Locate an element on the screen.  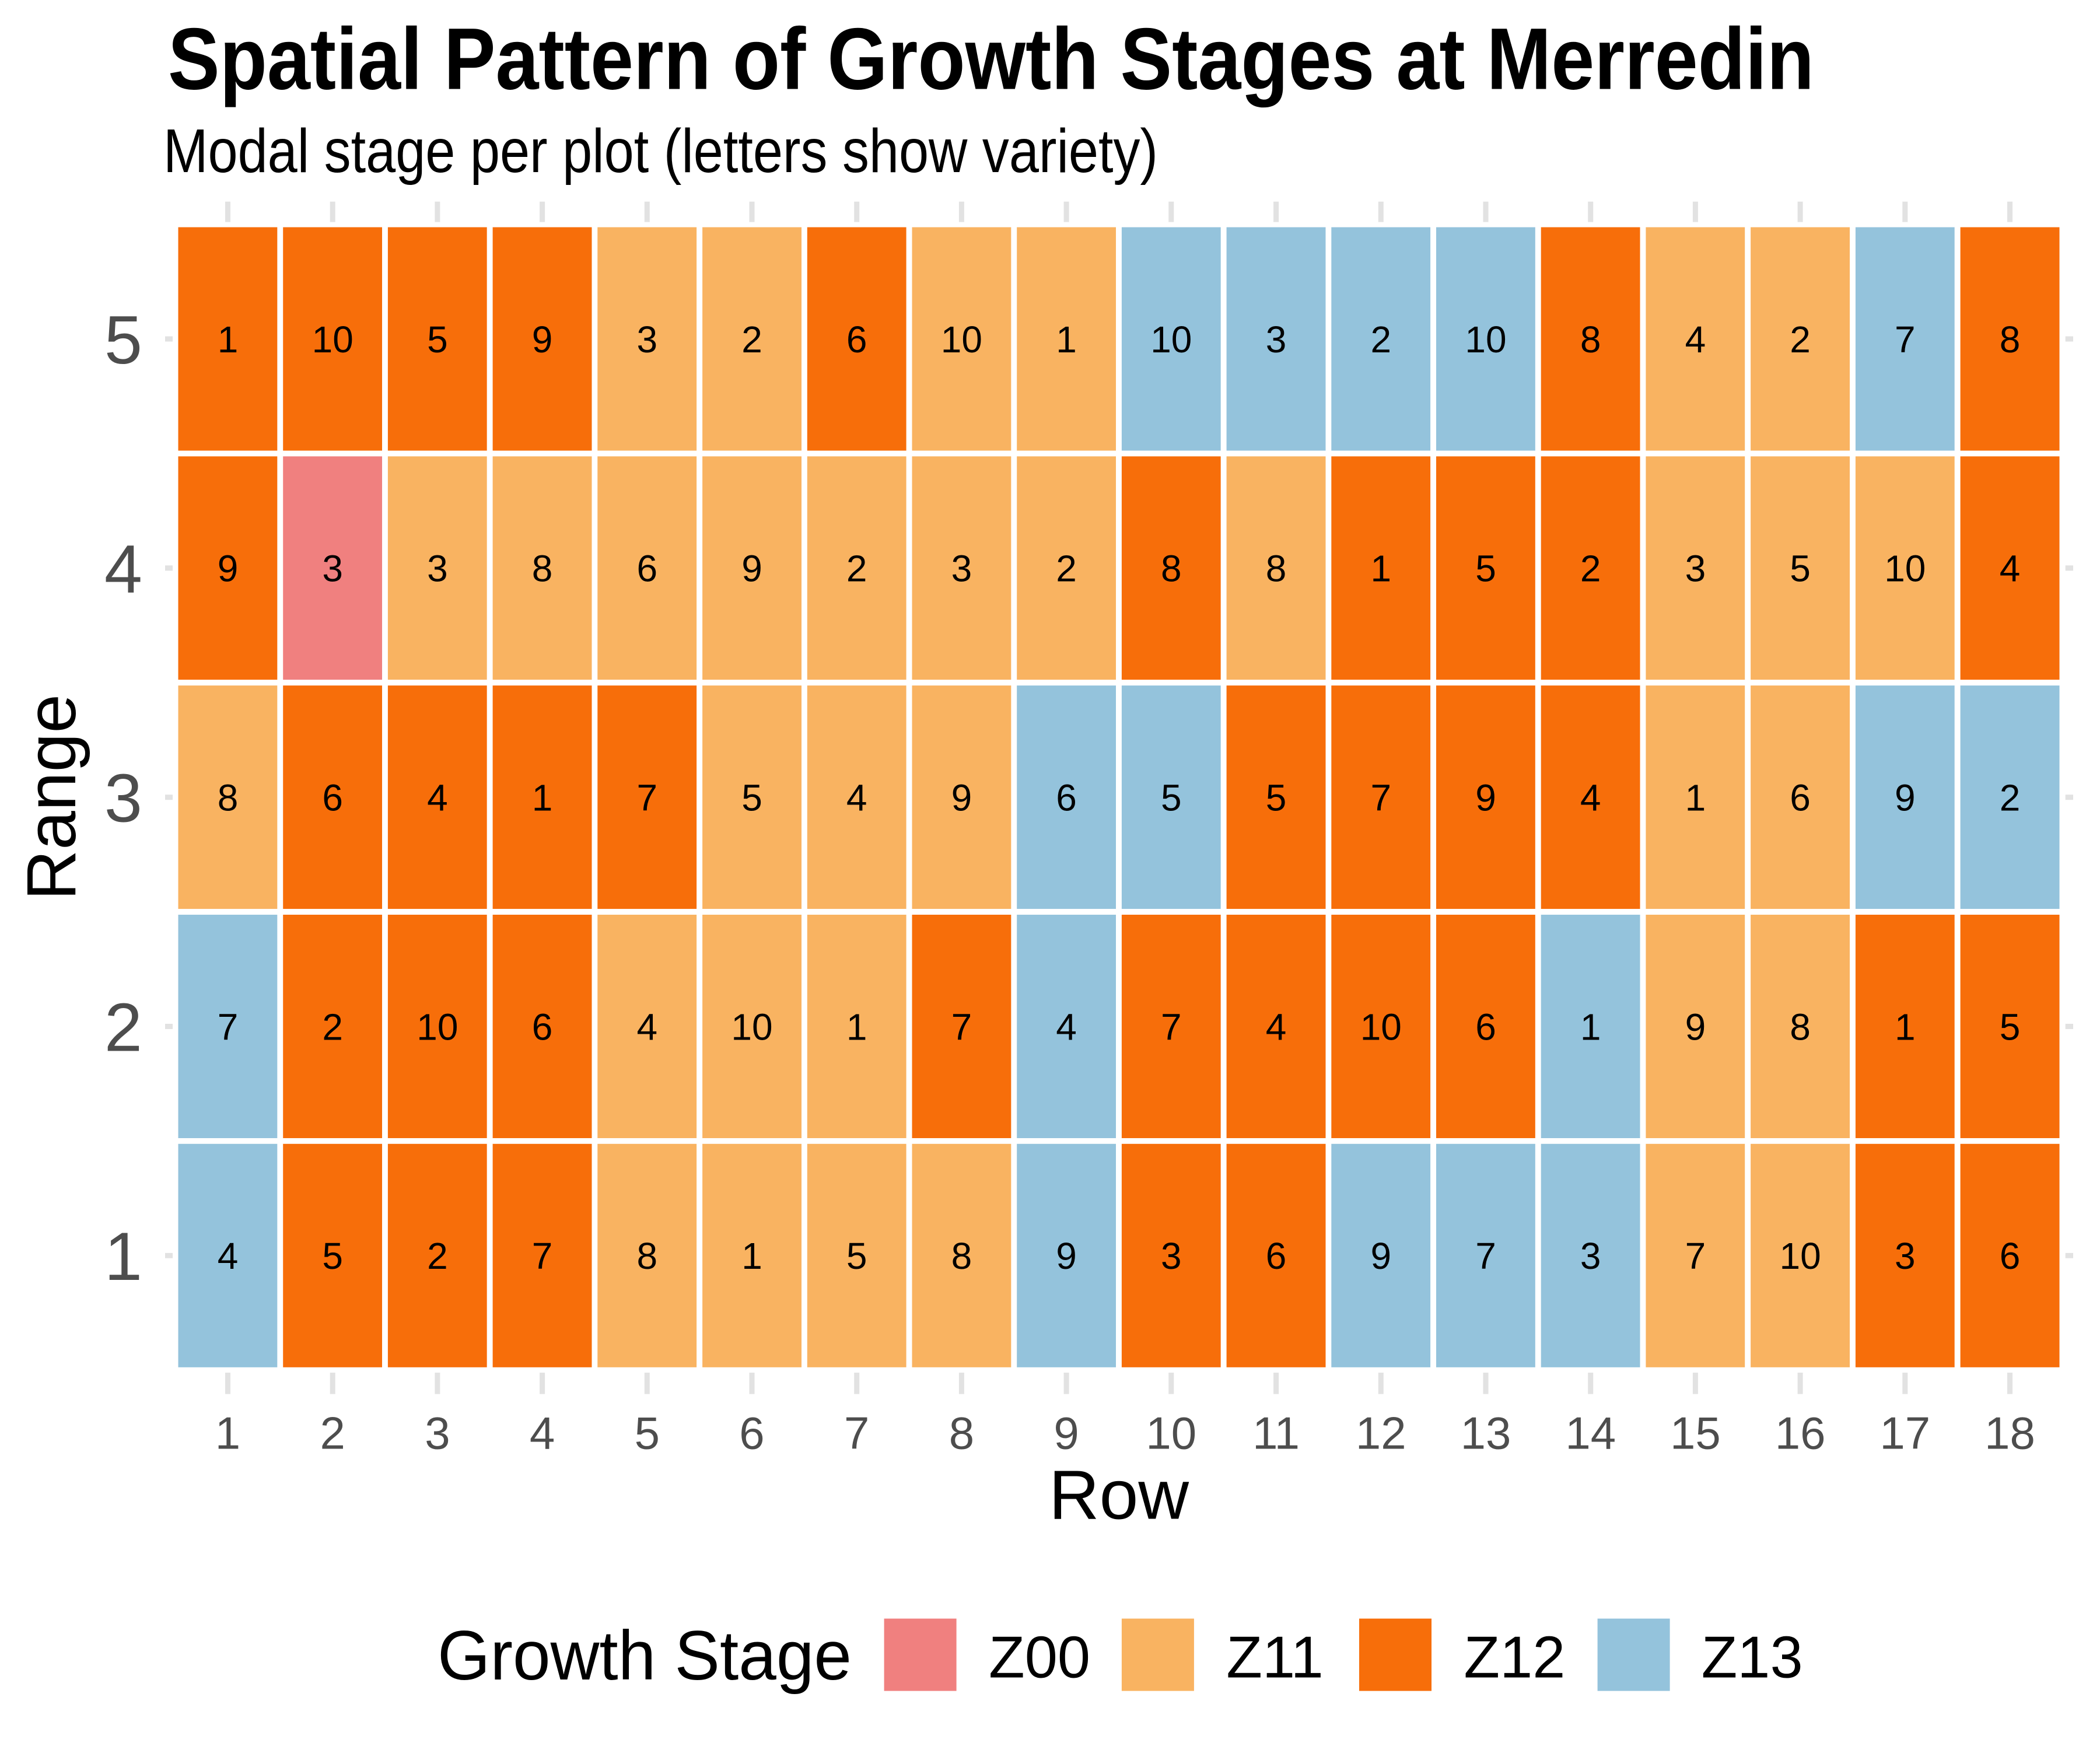
svg-text: 15 is located at coordinates (1695, 1433).